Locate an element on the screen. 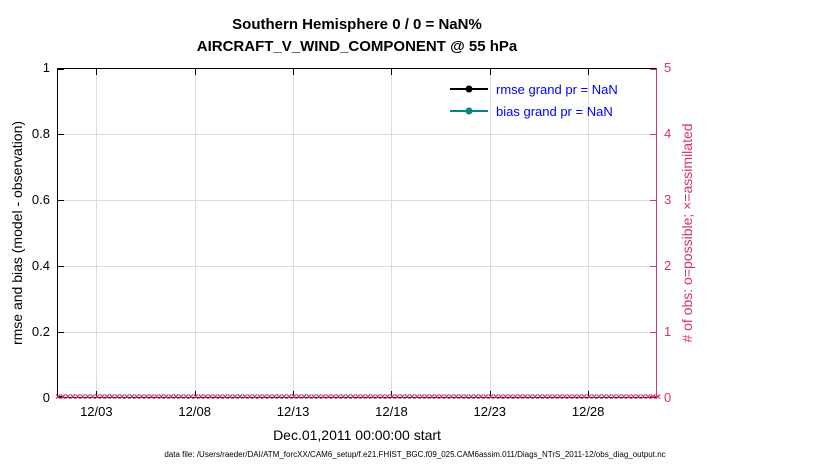 The height and width of the screenshot is (470, 830). legend-entry-rmse: rmse grand pr = NaN is located at coordinates (534, 89).